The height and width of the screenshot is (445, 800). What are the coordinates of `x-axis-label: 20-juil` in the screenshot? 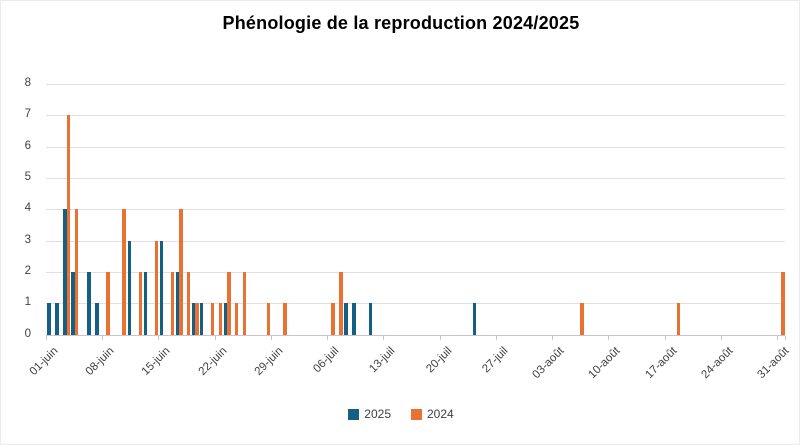 It's located at (439, 359).